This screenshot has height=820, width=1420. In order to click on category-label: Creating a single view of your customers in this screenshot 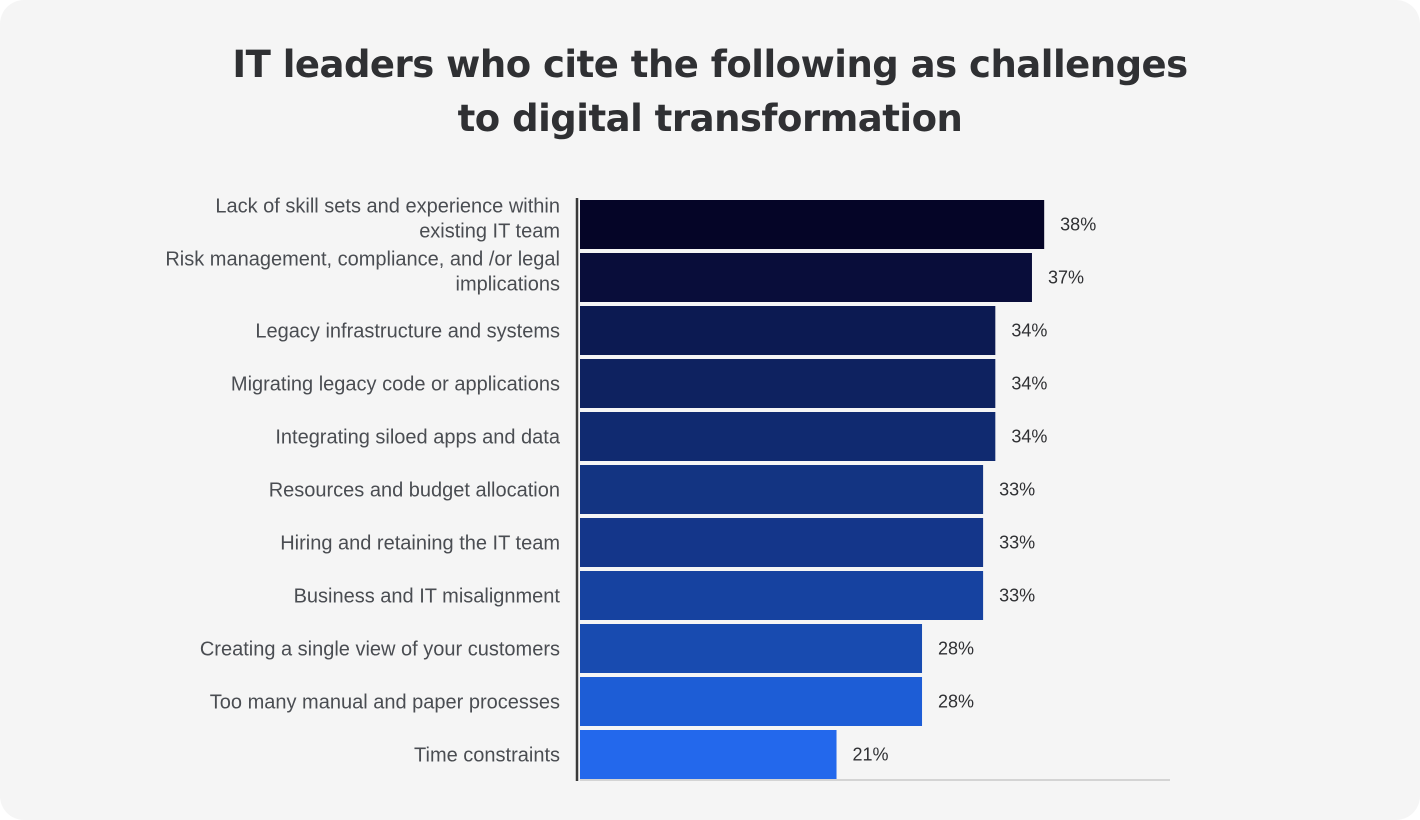, I will do `click(380, 650)`.